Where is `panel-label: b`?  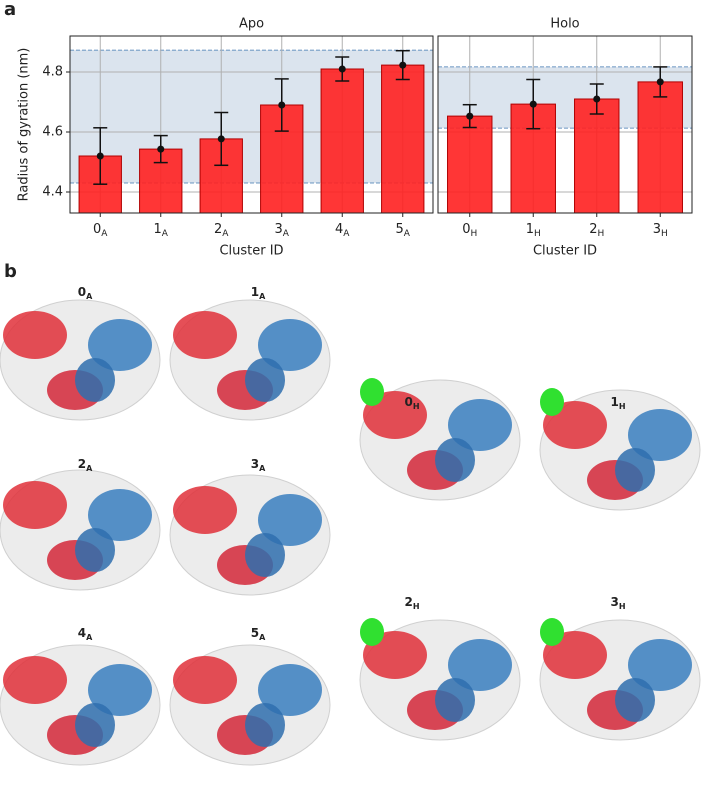
panel-label: b is located at coordinates (10, 271).